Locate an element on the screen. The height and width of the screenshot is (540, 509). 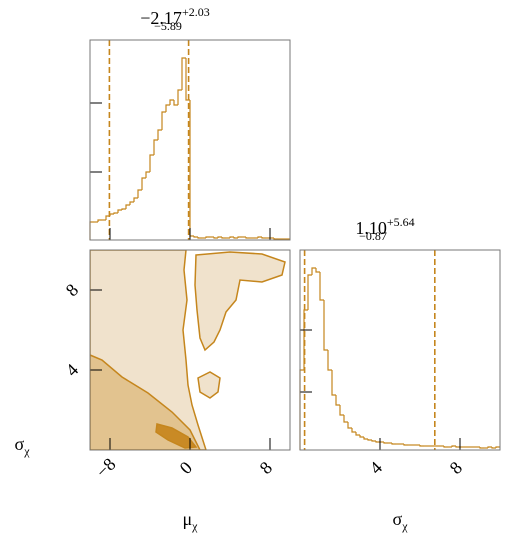
label: μχ is located at coordinates (191, 521).